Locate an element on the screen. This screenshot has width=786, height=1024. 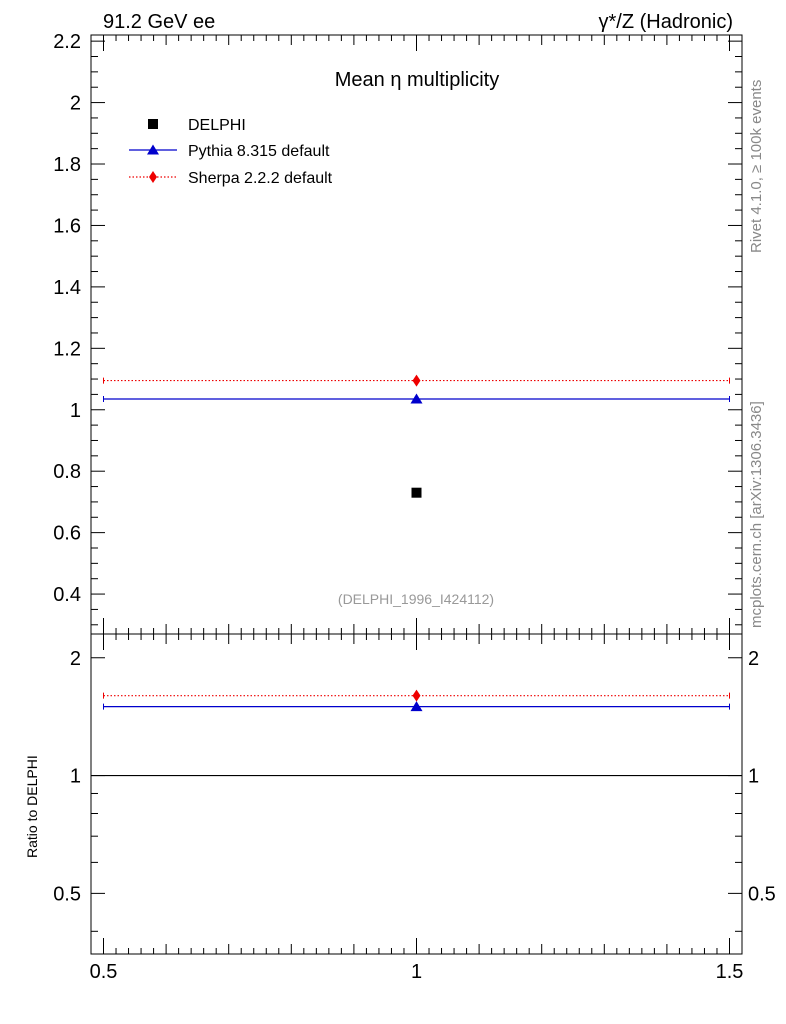
legend-entry-pythia: Pythia 8.315 default is located at coordinates (229, 151).